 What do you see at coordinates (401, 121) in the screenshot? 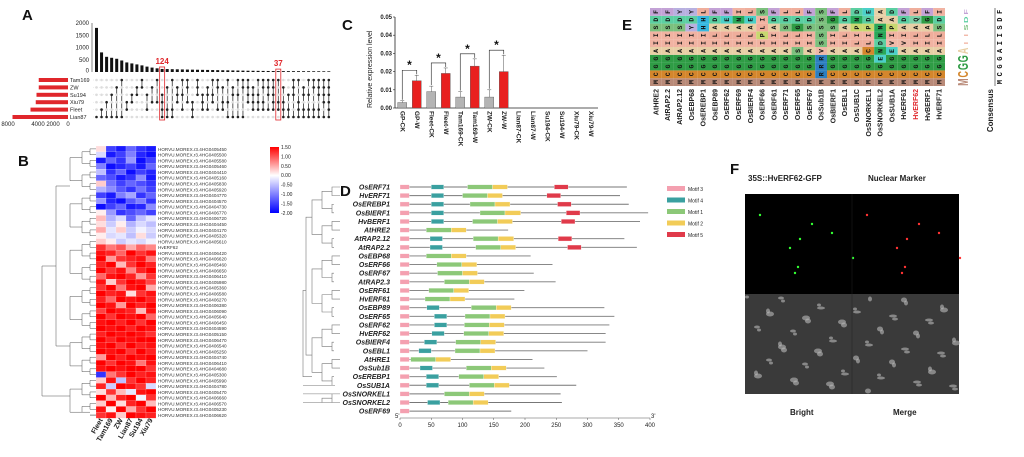
I see `x-tick-label: GP-CK` at bounding box center [401, 121].